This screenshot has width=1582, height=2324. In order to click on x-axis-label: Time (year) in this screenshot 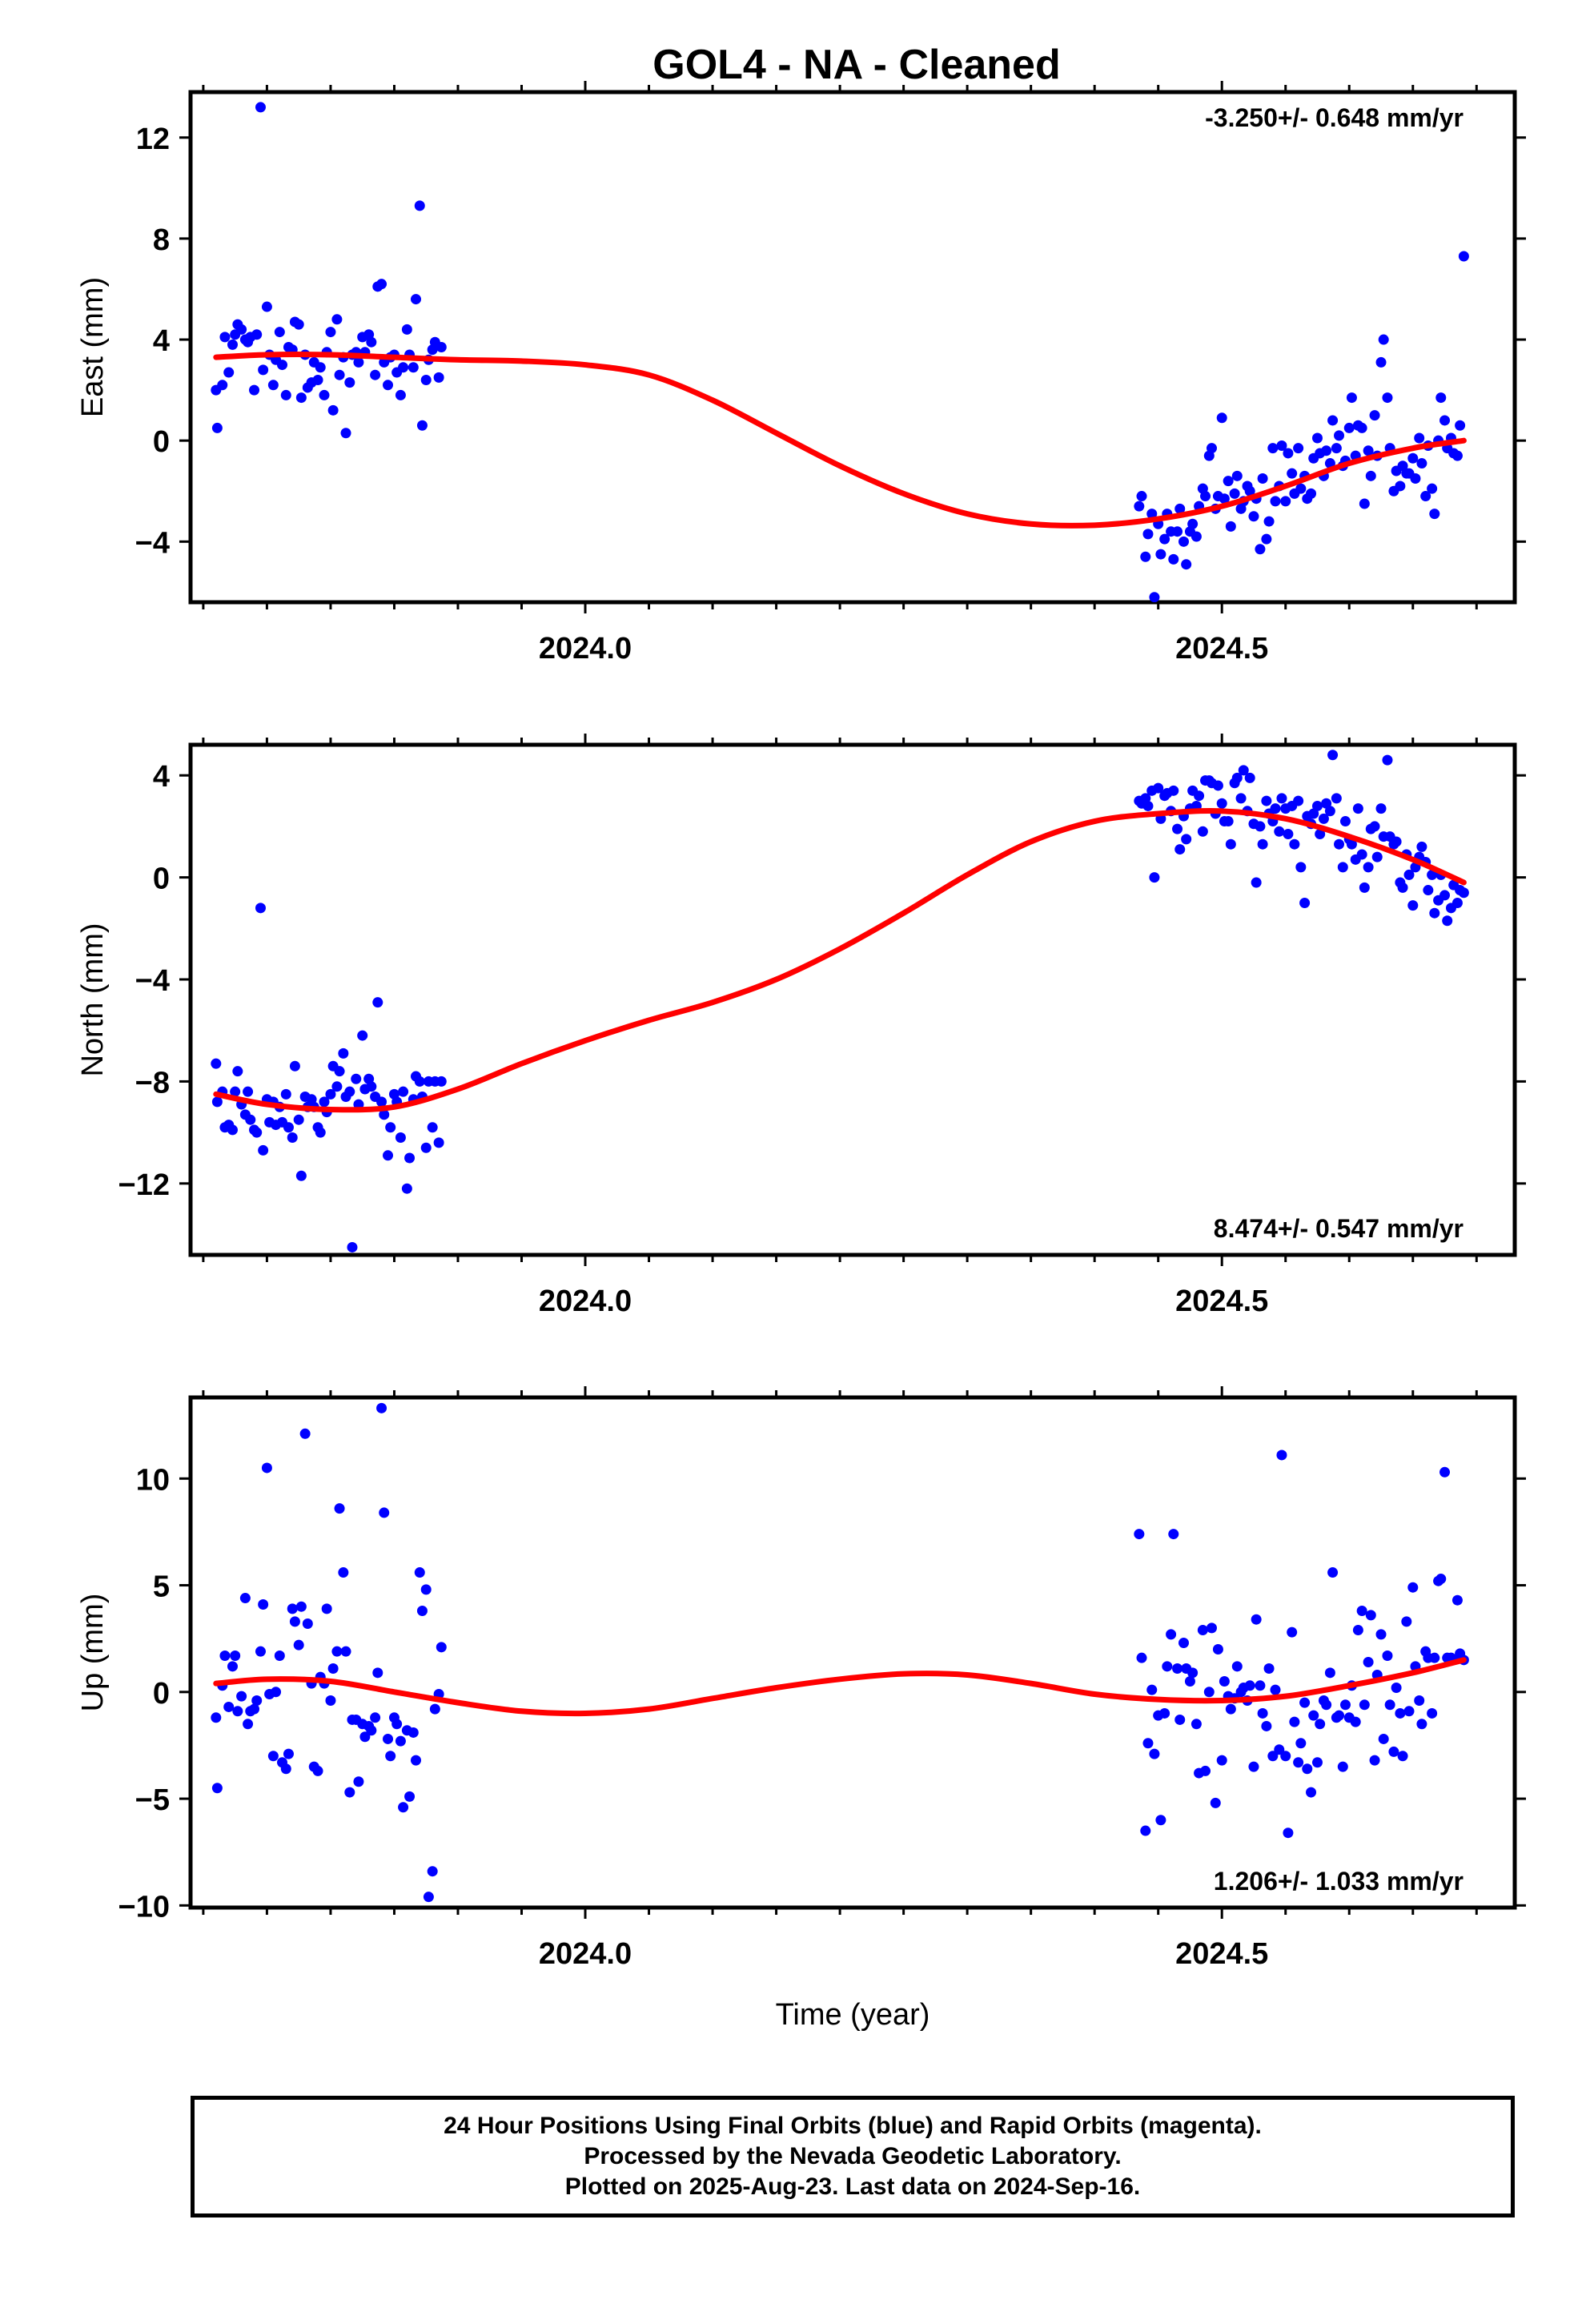, I will do `click(853, 2015)`.